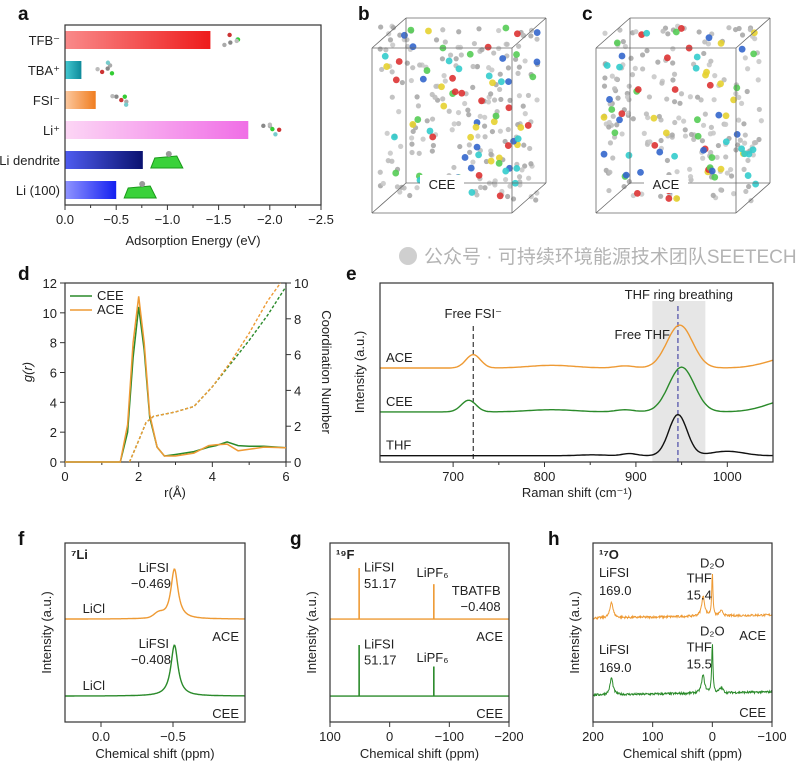 This screenshot has height=767, width=811. I want to click on raman-curve-ace, so click(577, 346).